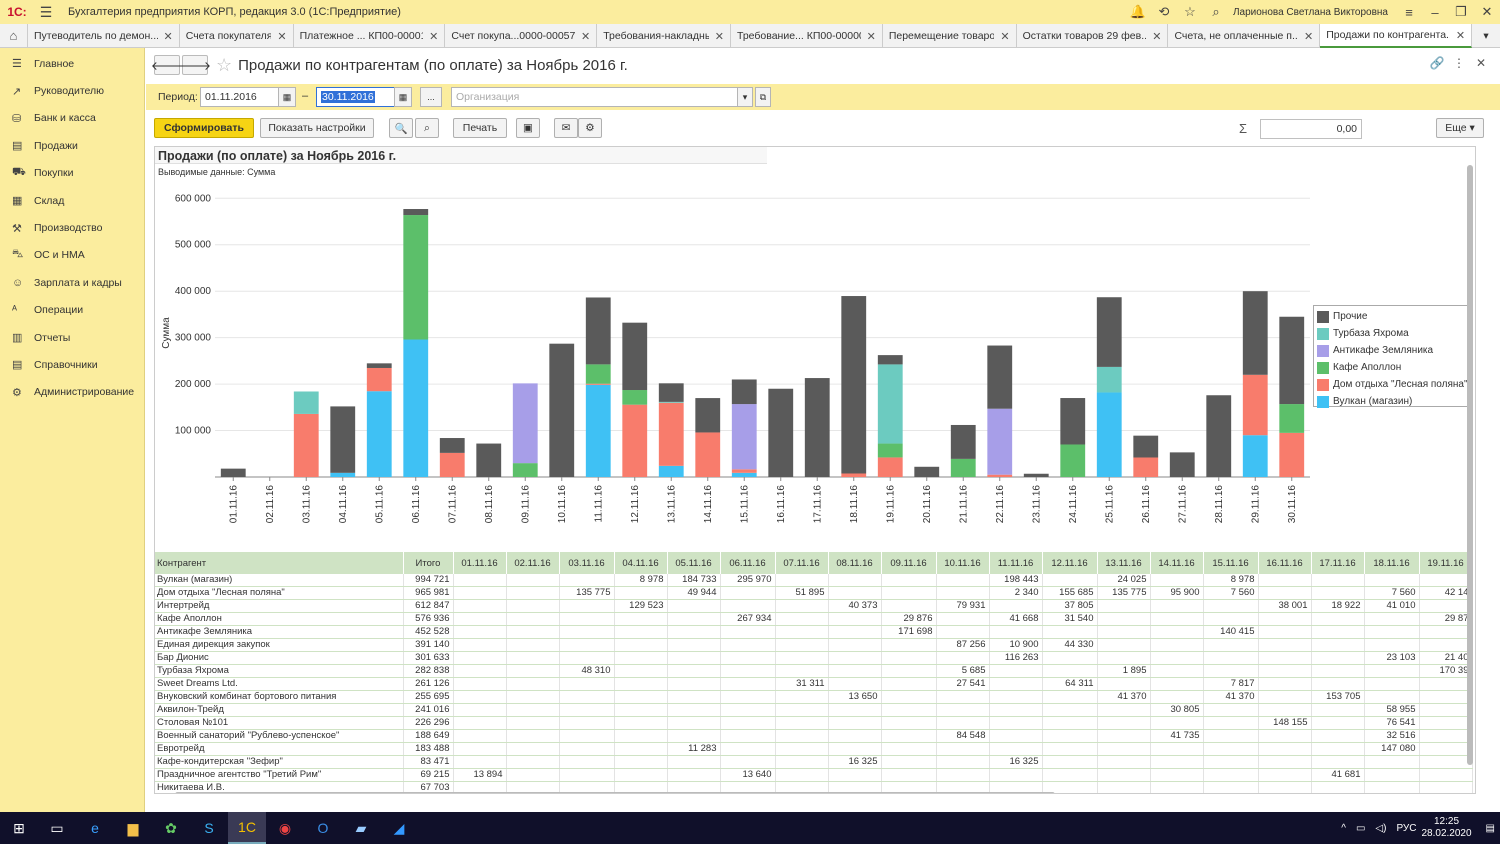  What do you see at coordinates (1093, 36) in the screenshot?
I see `tab-8: Остатки товаров 29 фев... ✕` at bounding box center [1093, 36].